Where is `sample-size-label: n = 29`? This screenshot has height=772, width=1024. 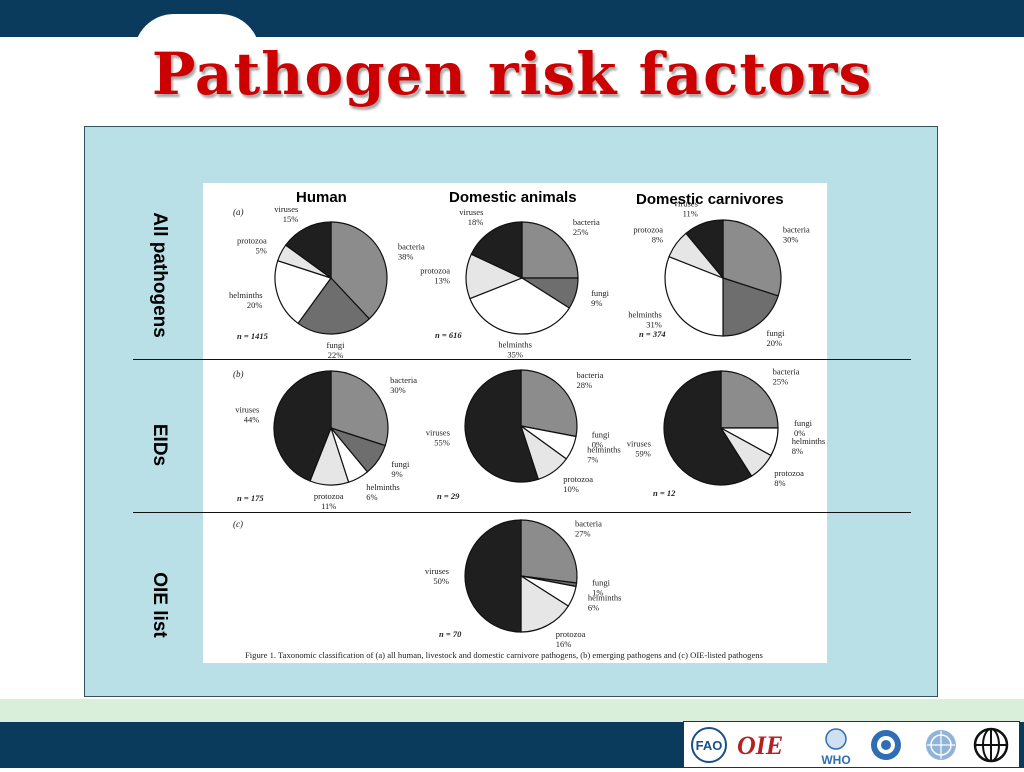 sample-size-label: n = 29 is located at coordinates (448, 496).